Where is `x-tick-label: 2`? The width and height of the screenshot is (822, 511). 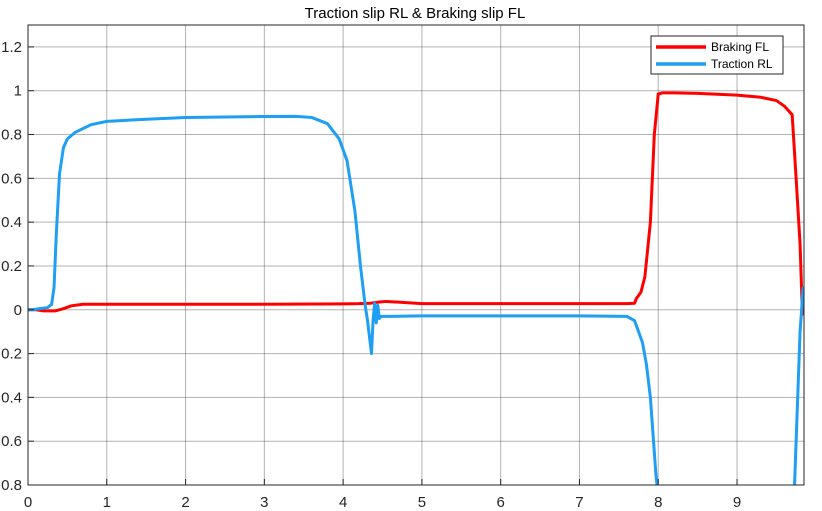 x-tick-label: 2 is located at coordinates (185, 502).